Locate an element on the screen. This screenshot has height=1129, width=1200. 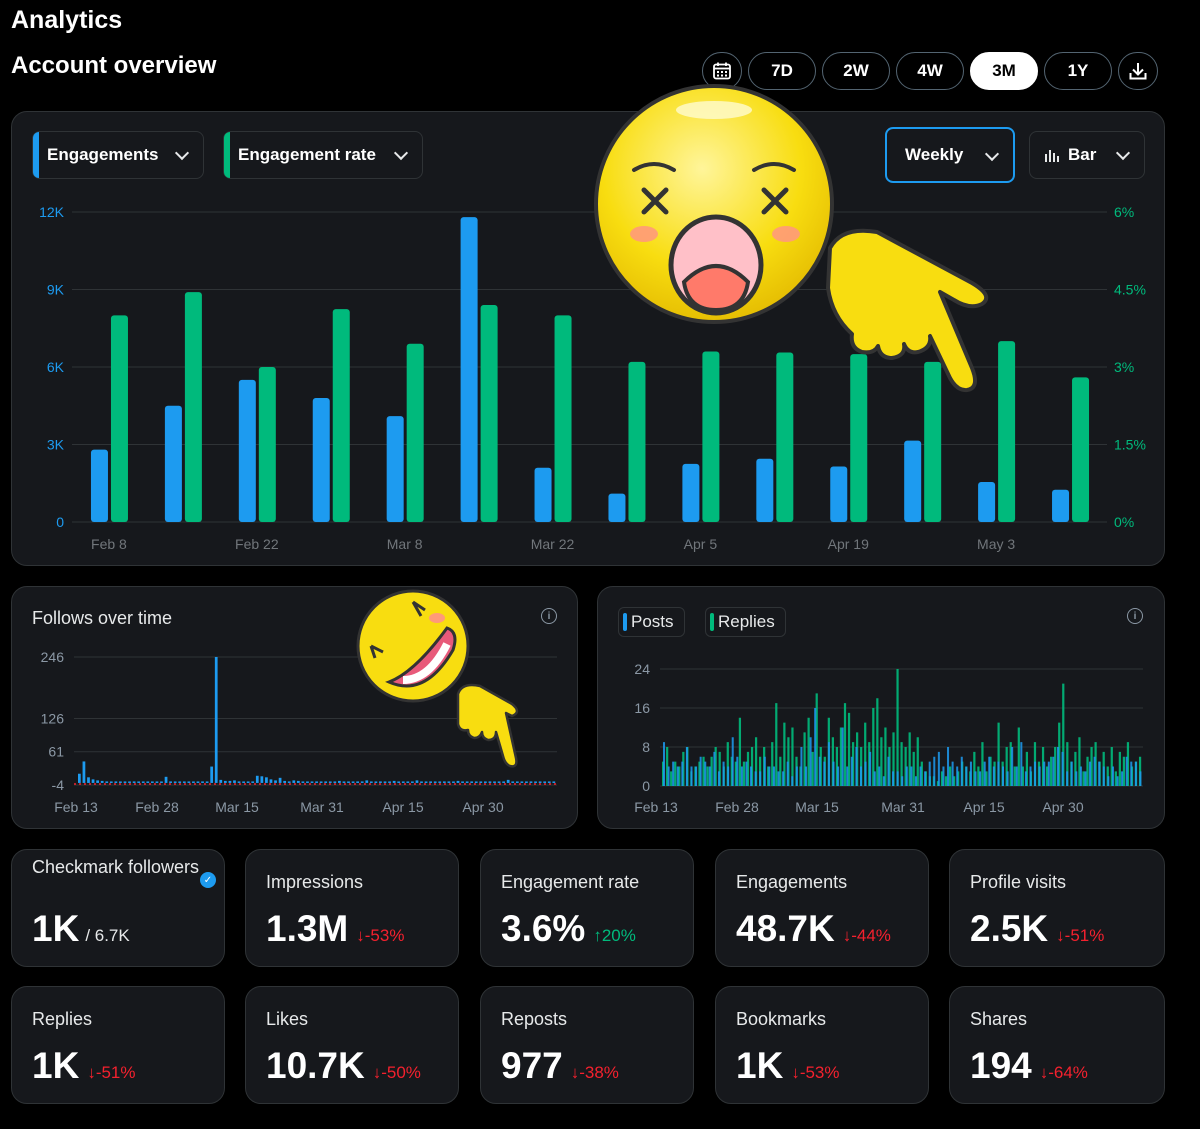
range-3m-button: 3M is located at coordinates (1004, 71).